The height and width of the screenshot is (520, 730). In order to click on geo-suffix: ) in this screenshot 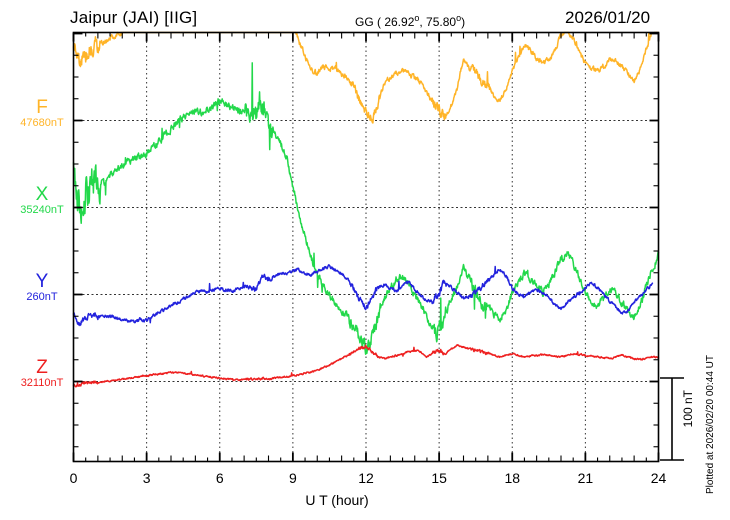, I will do `click(463, 22)`.